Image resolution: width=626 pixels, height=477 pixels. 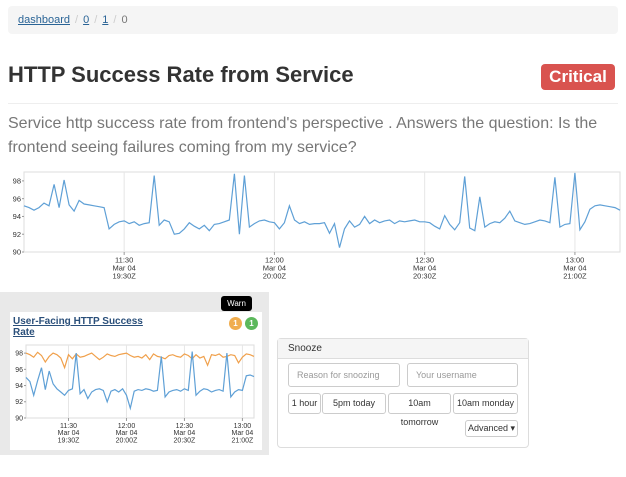 What do you see at coordinates (235, 323) in the screenshot?
I see `warn-badge: 1` at bounding box center [235, 323].